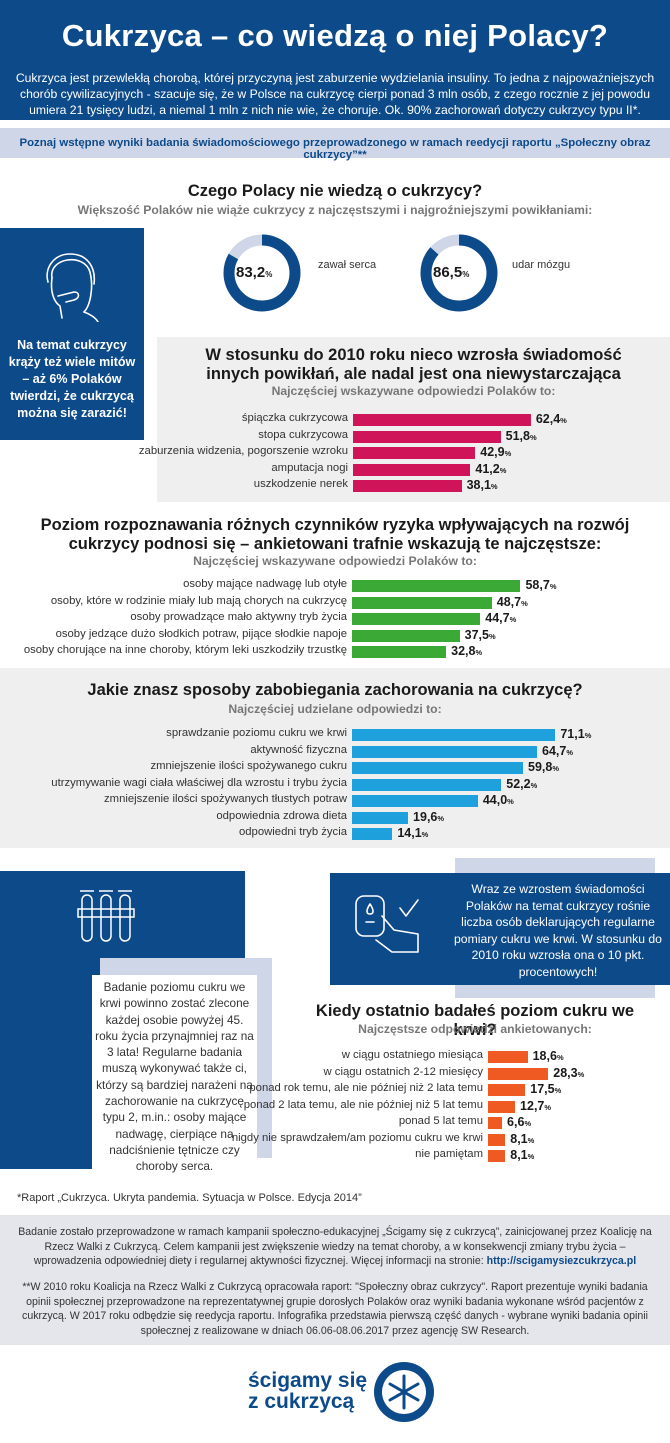  Describe the element at coordinates (519, 1122) in the screenshot. I see `bar-value: 6,6%` at that location.